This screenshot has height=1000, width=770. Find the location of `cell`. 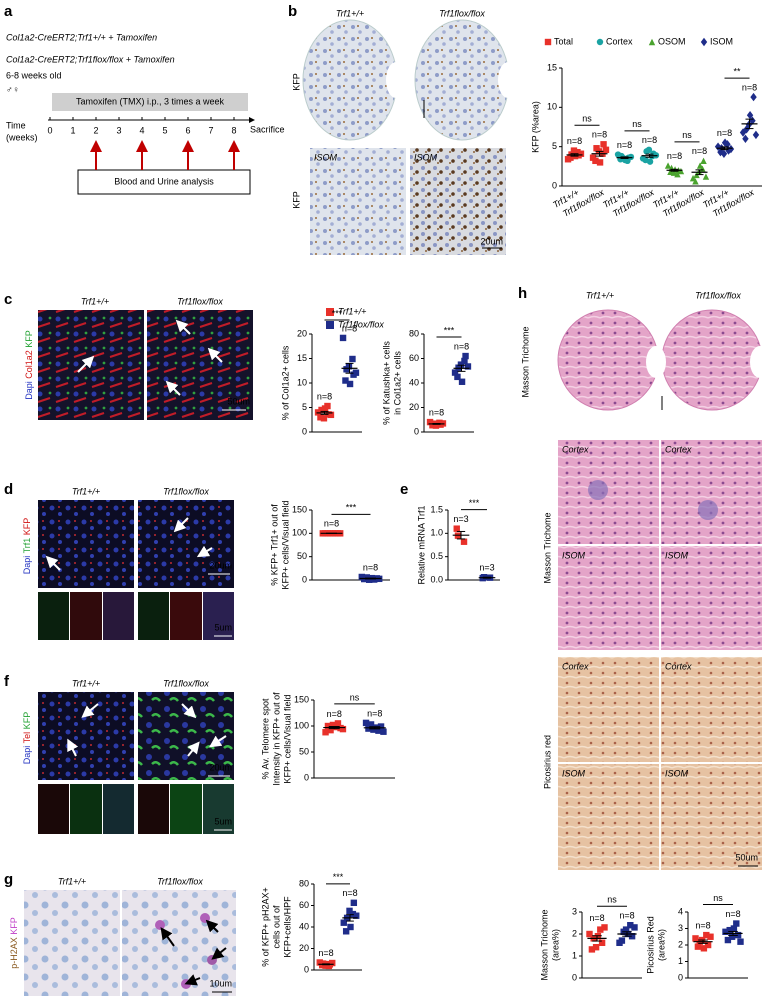

cell is located at coordinates (212, 960).